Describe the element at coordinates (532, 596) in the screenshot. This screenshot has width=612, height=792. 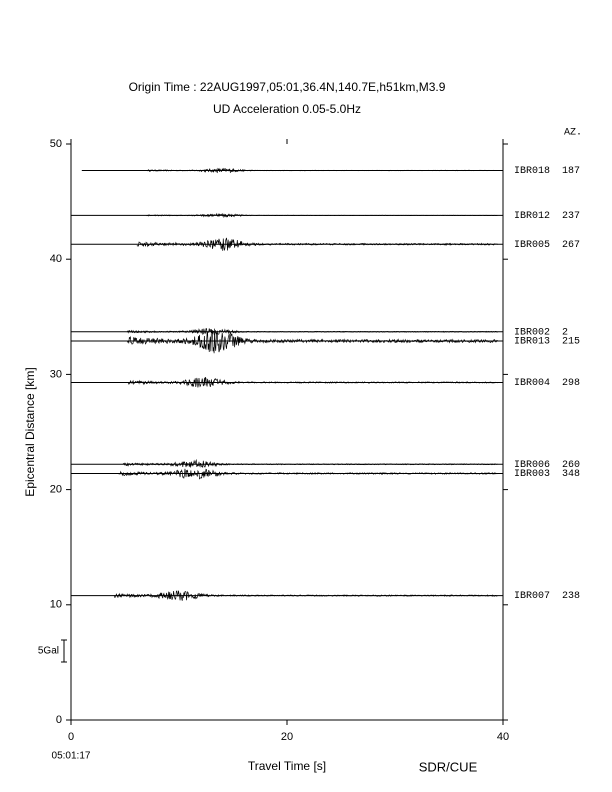
I see `station-name: IBR007` at that location.